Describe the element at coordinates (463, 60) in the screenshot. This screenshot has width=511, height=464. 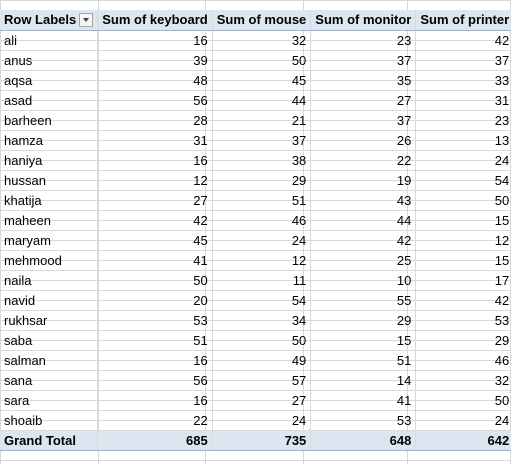
I see `sum-printer-cell: 37` at that location.